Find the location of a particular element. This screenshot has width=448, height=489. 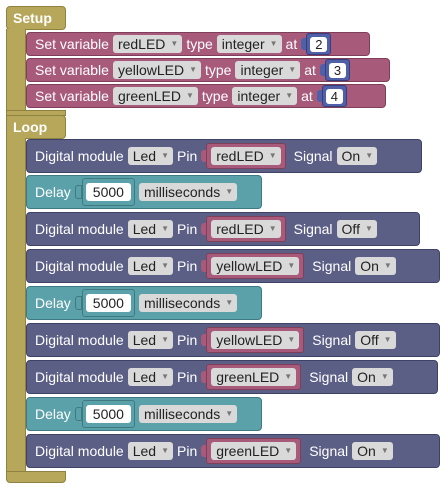

number-field: 4 is located at coordinates (334, 96).